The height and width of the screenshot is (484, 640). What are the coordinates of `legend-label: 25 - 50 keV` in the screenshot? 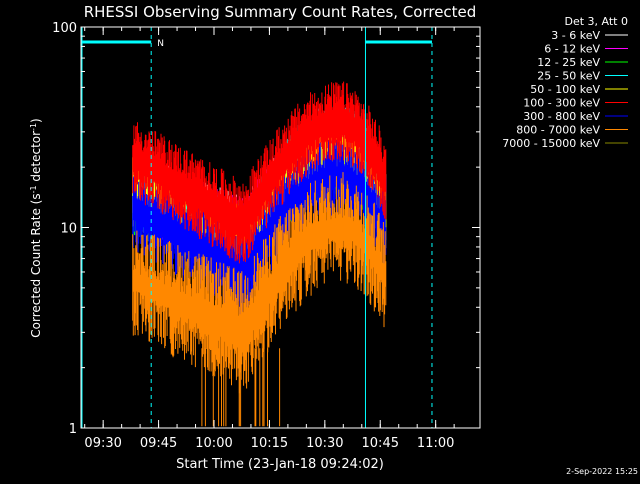 It's located at (568, 76).